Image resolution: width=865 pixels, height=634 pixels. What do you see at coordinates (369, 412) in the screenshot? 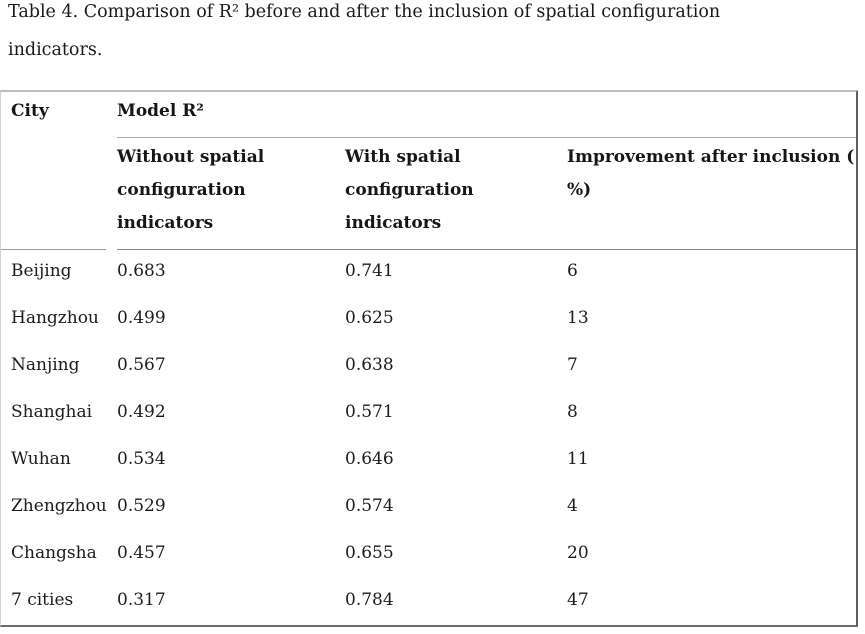
I see `cell-with: 0.571` at bounding box center [369, 412].